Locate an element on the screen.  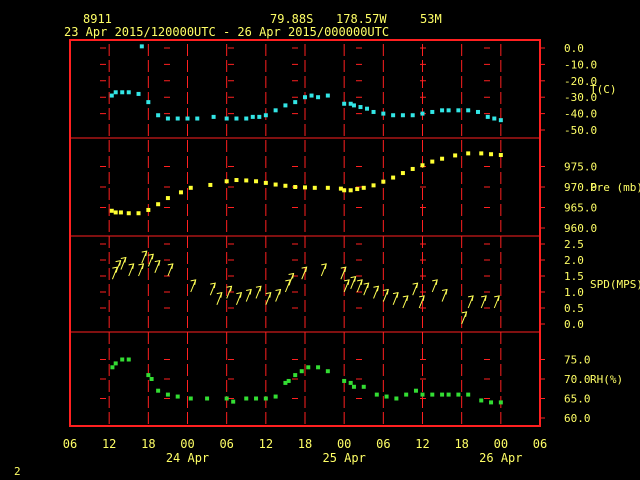
page-number: 2 is located at coordinates (17, 471).